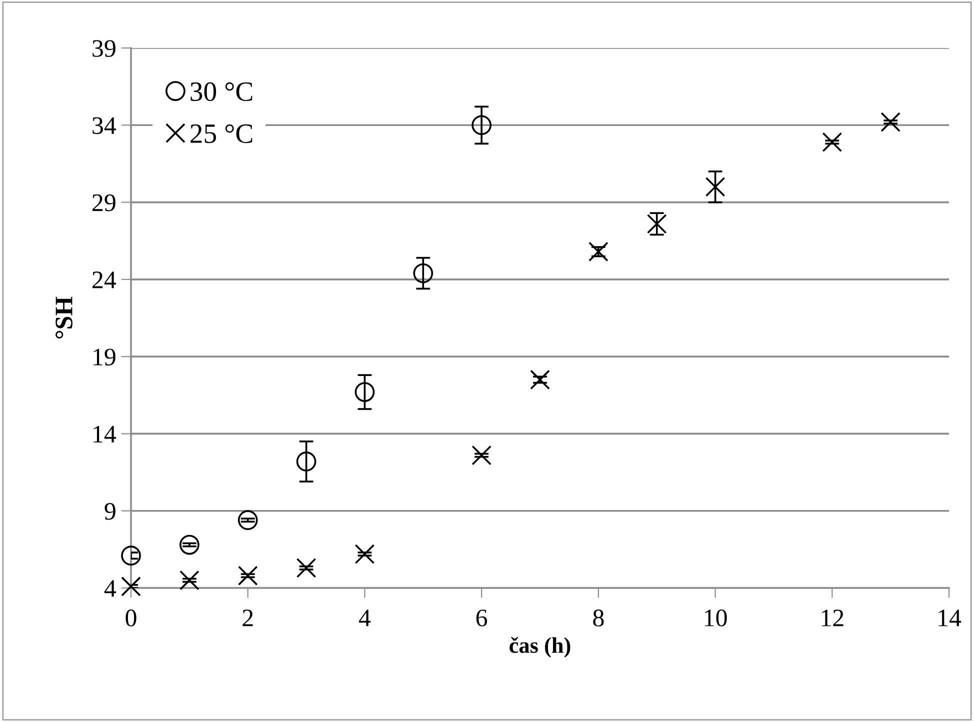 The image size is (974, 722). Describe the element at coordinates (104, 48) in the screenshot. I see `y-tick-label: 39` at that location.